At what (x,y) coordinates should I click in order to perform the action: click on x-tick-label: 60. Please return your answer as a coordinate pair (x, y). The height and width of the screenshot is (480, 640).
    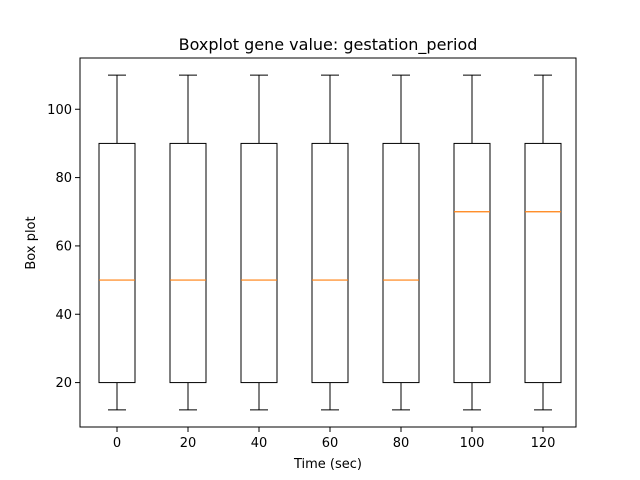
    Looking at the image, I should click on (330, 443).